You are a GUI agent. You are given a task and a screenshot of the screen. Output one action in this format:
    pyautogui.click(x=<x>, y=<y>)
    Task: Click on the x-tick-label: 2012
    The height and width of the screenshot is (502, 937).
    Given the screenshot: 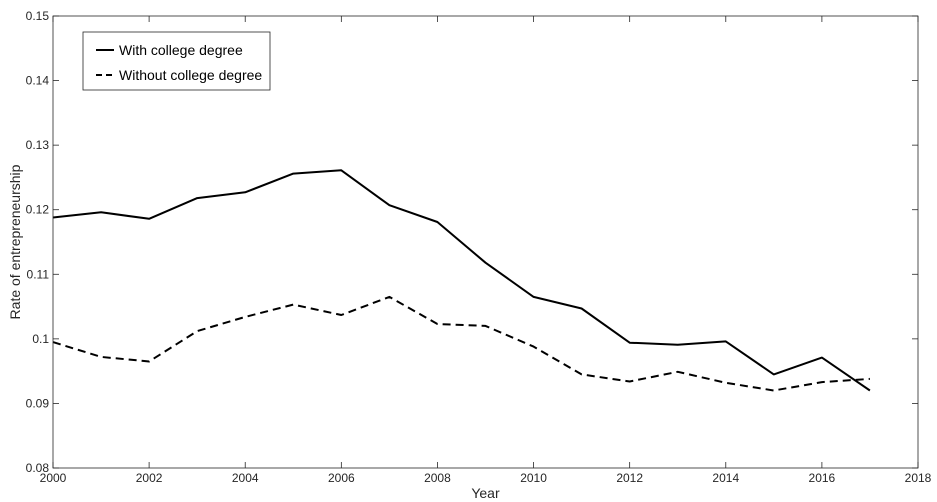 What is the action you would take?
    pyautogui.click(x=629, y=478)
    